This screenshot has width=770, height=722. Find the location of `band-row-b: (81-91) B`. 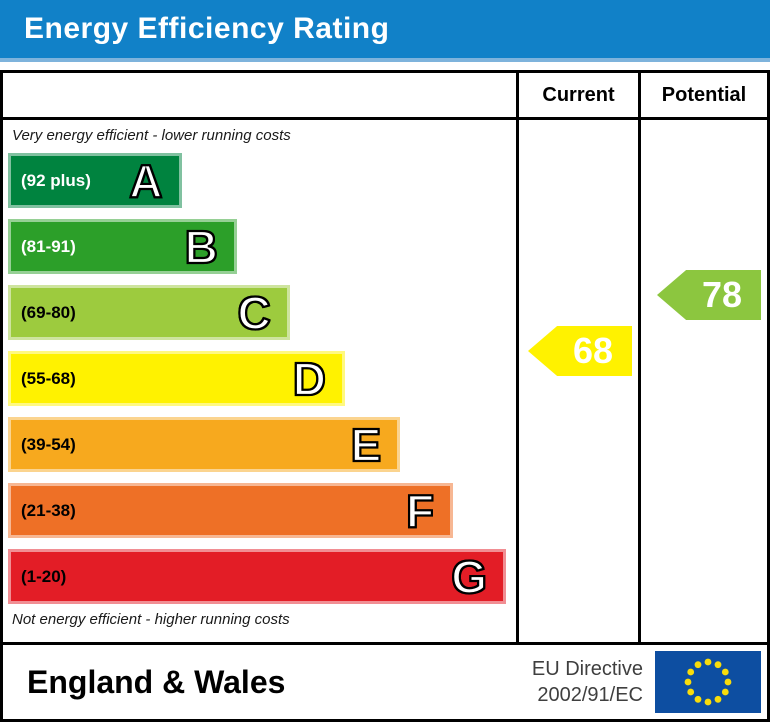

band-row-b: (81-91) B is located at coordinates (122, 246).